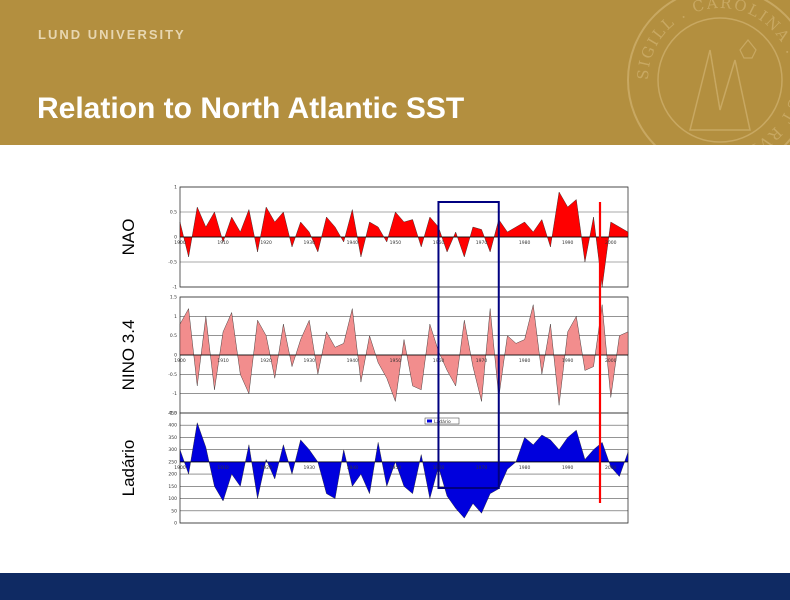 Image resolution: width=790 pixels, height=600 pixels. Describe the element at coordinates (128, 237) in the screenshot. I see `panel-label: NAO` at that location.